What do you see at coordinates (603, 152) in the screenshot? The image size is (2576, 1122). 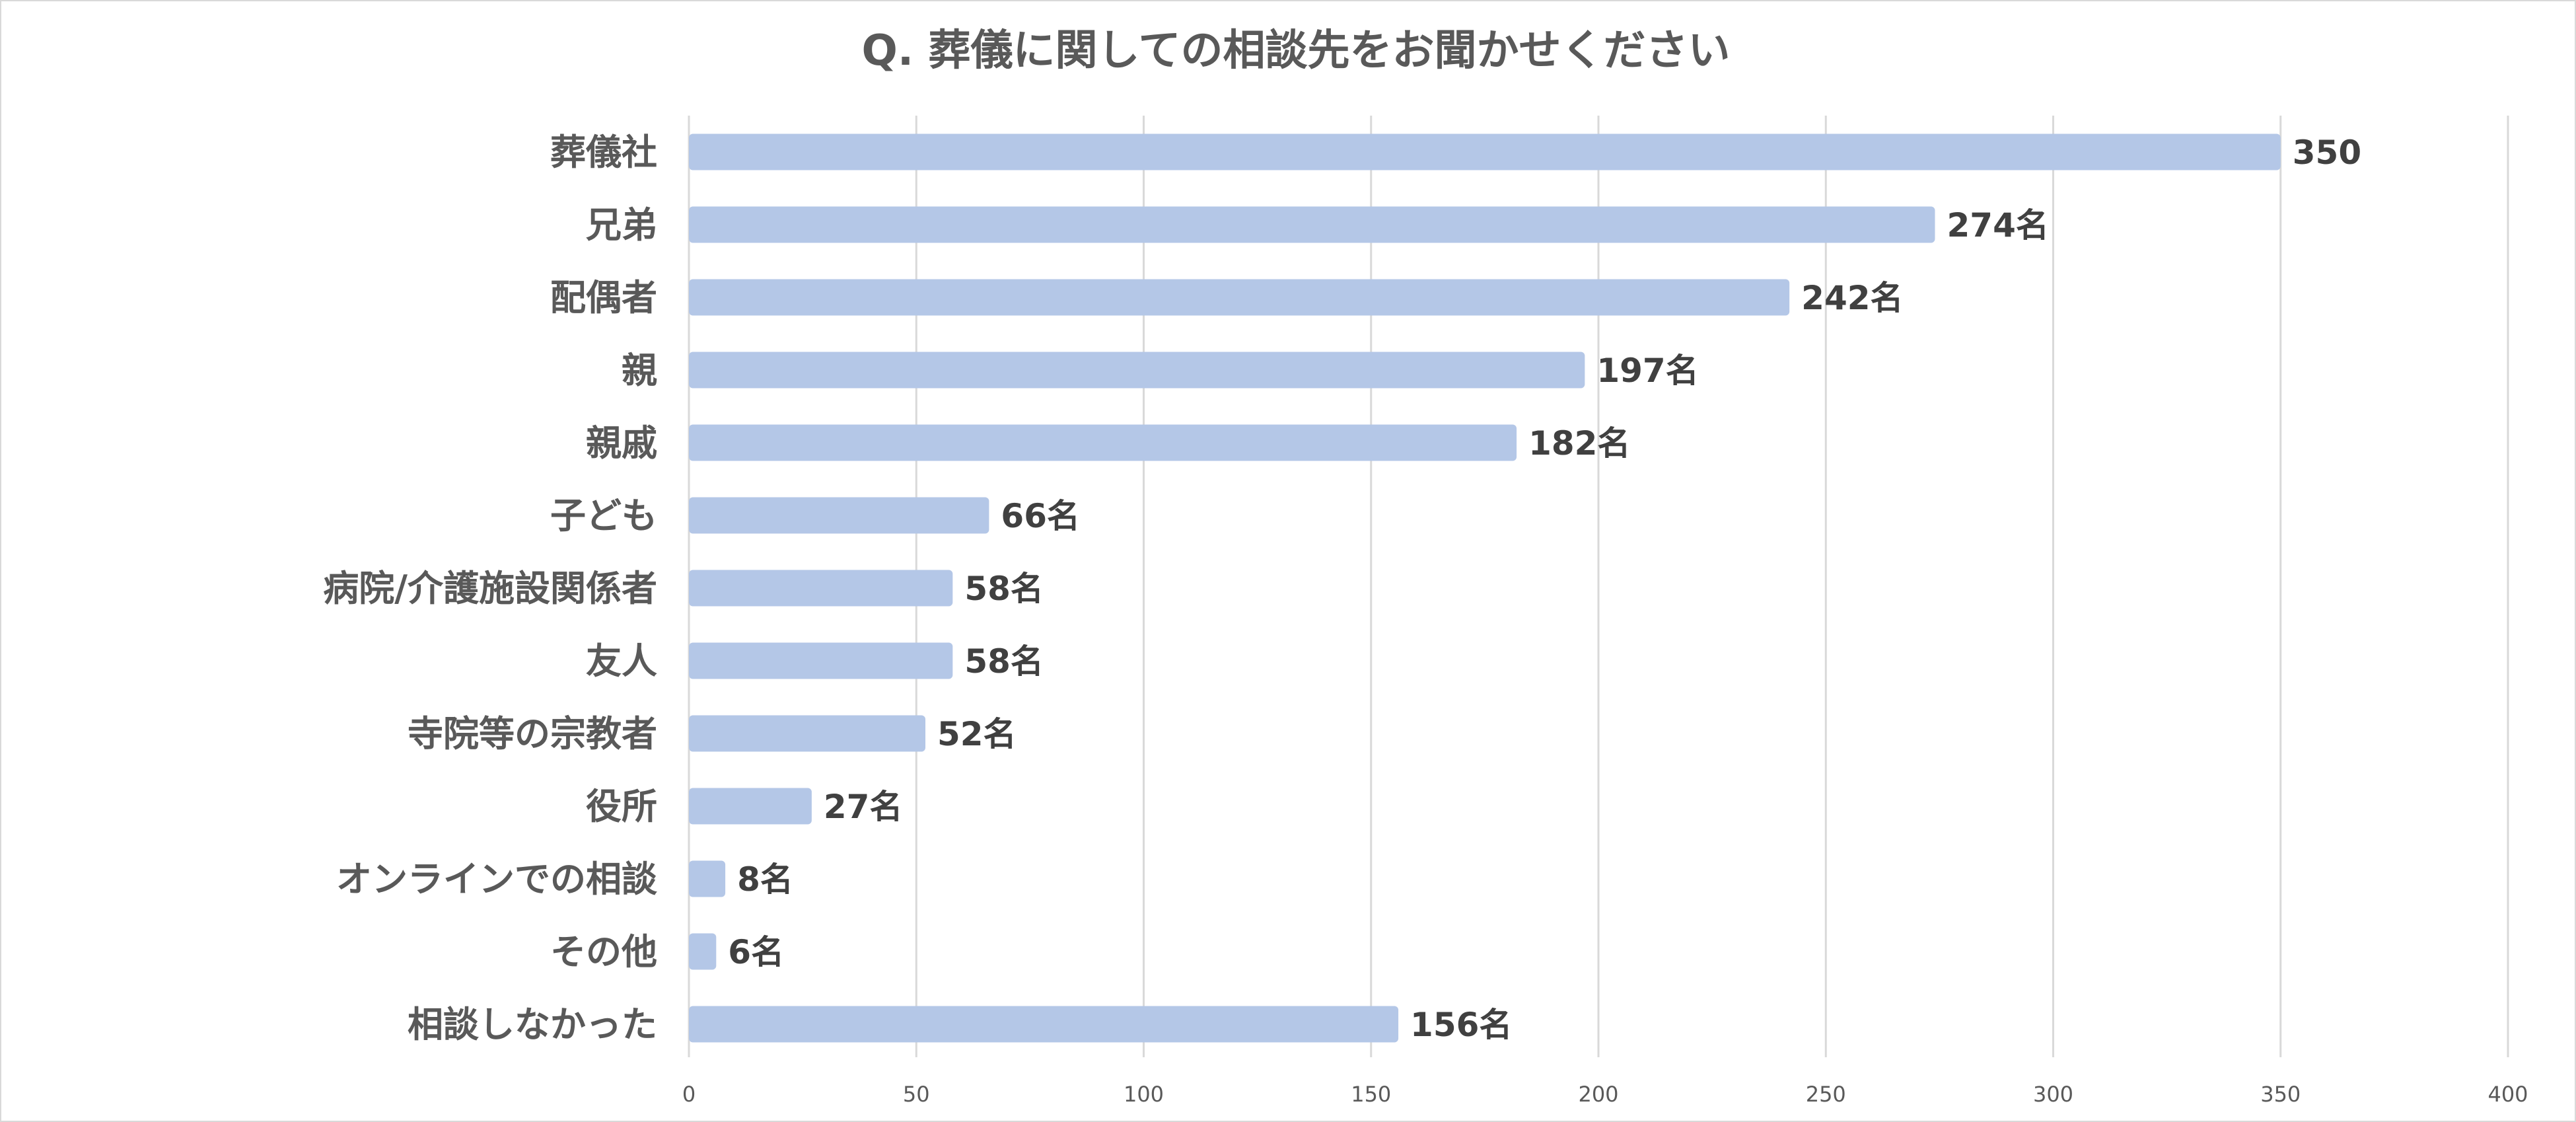 I see `category-label: 葬儀社` at bounding box center [603, 152].